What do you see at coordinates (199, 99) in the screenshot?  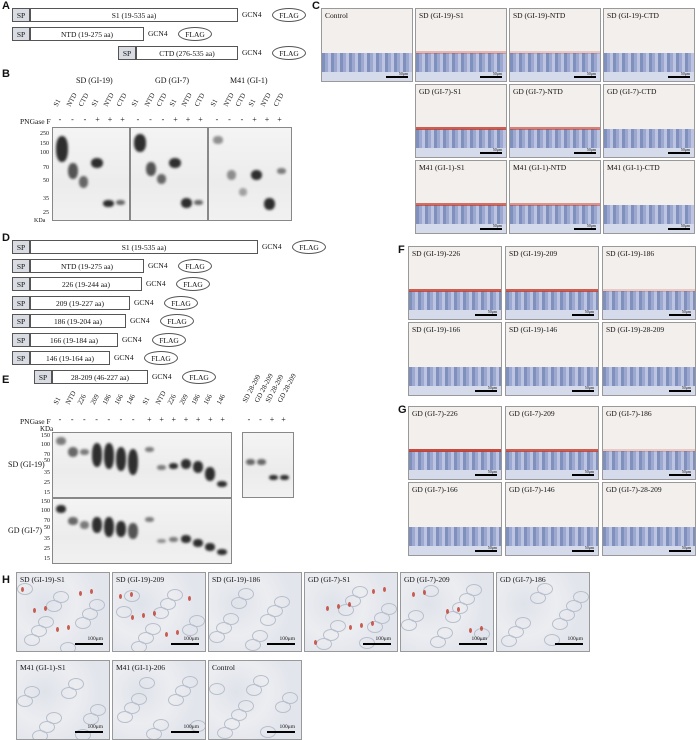 I see `lane-label: CTD` at bounding box center [199, 99].